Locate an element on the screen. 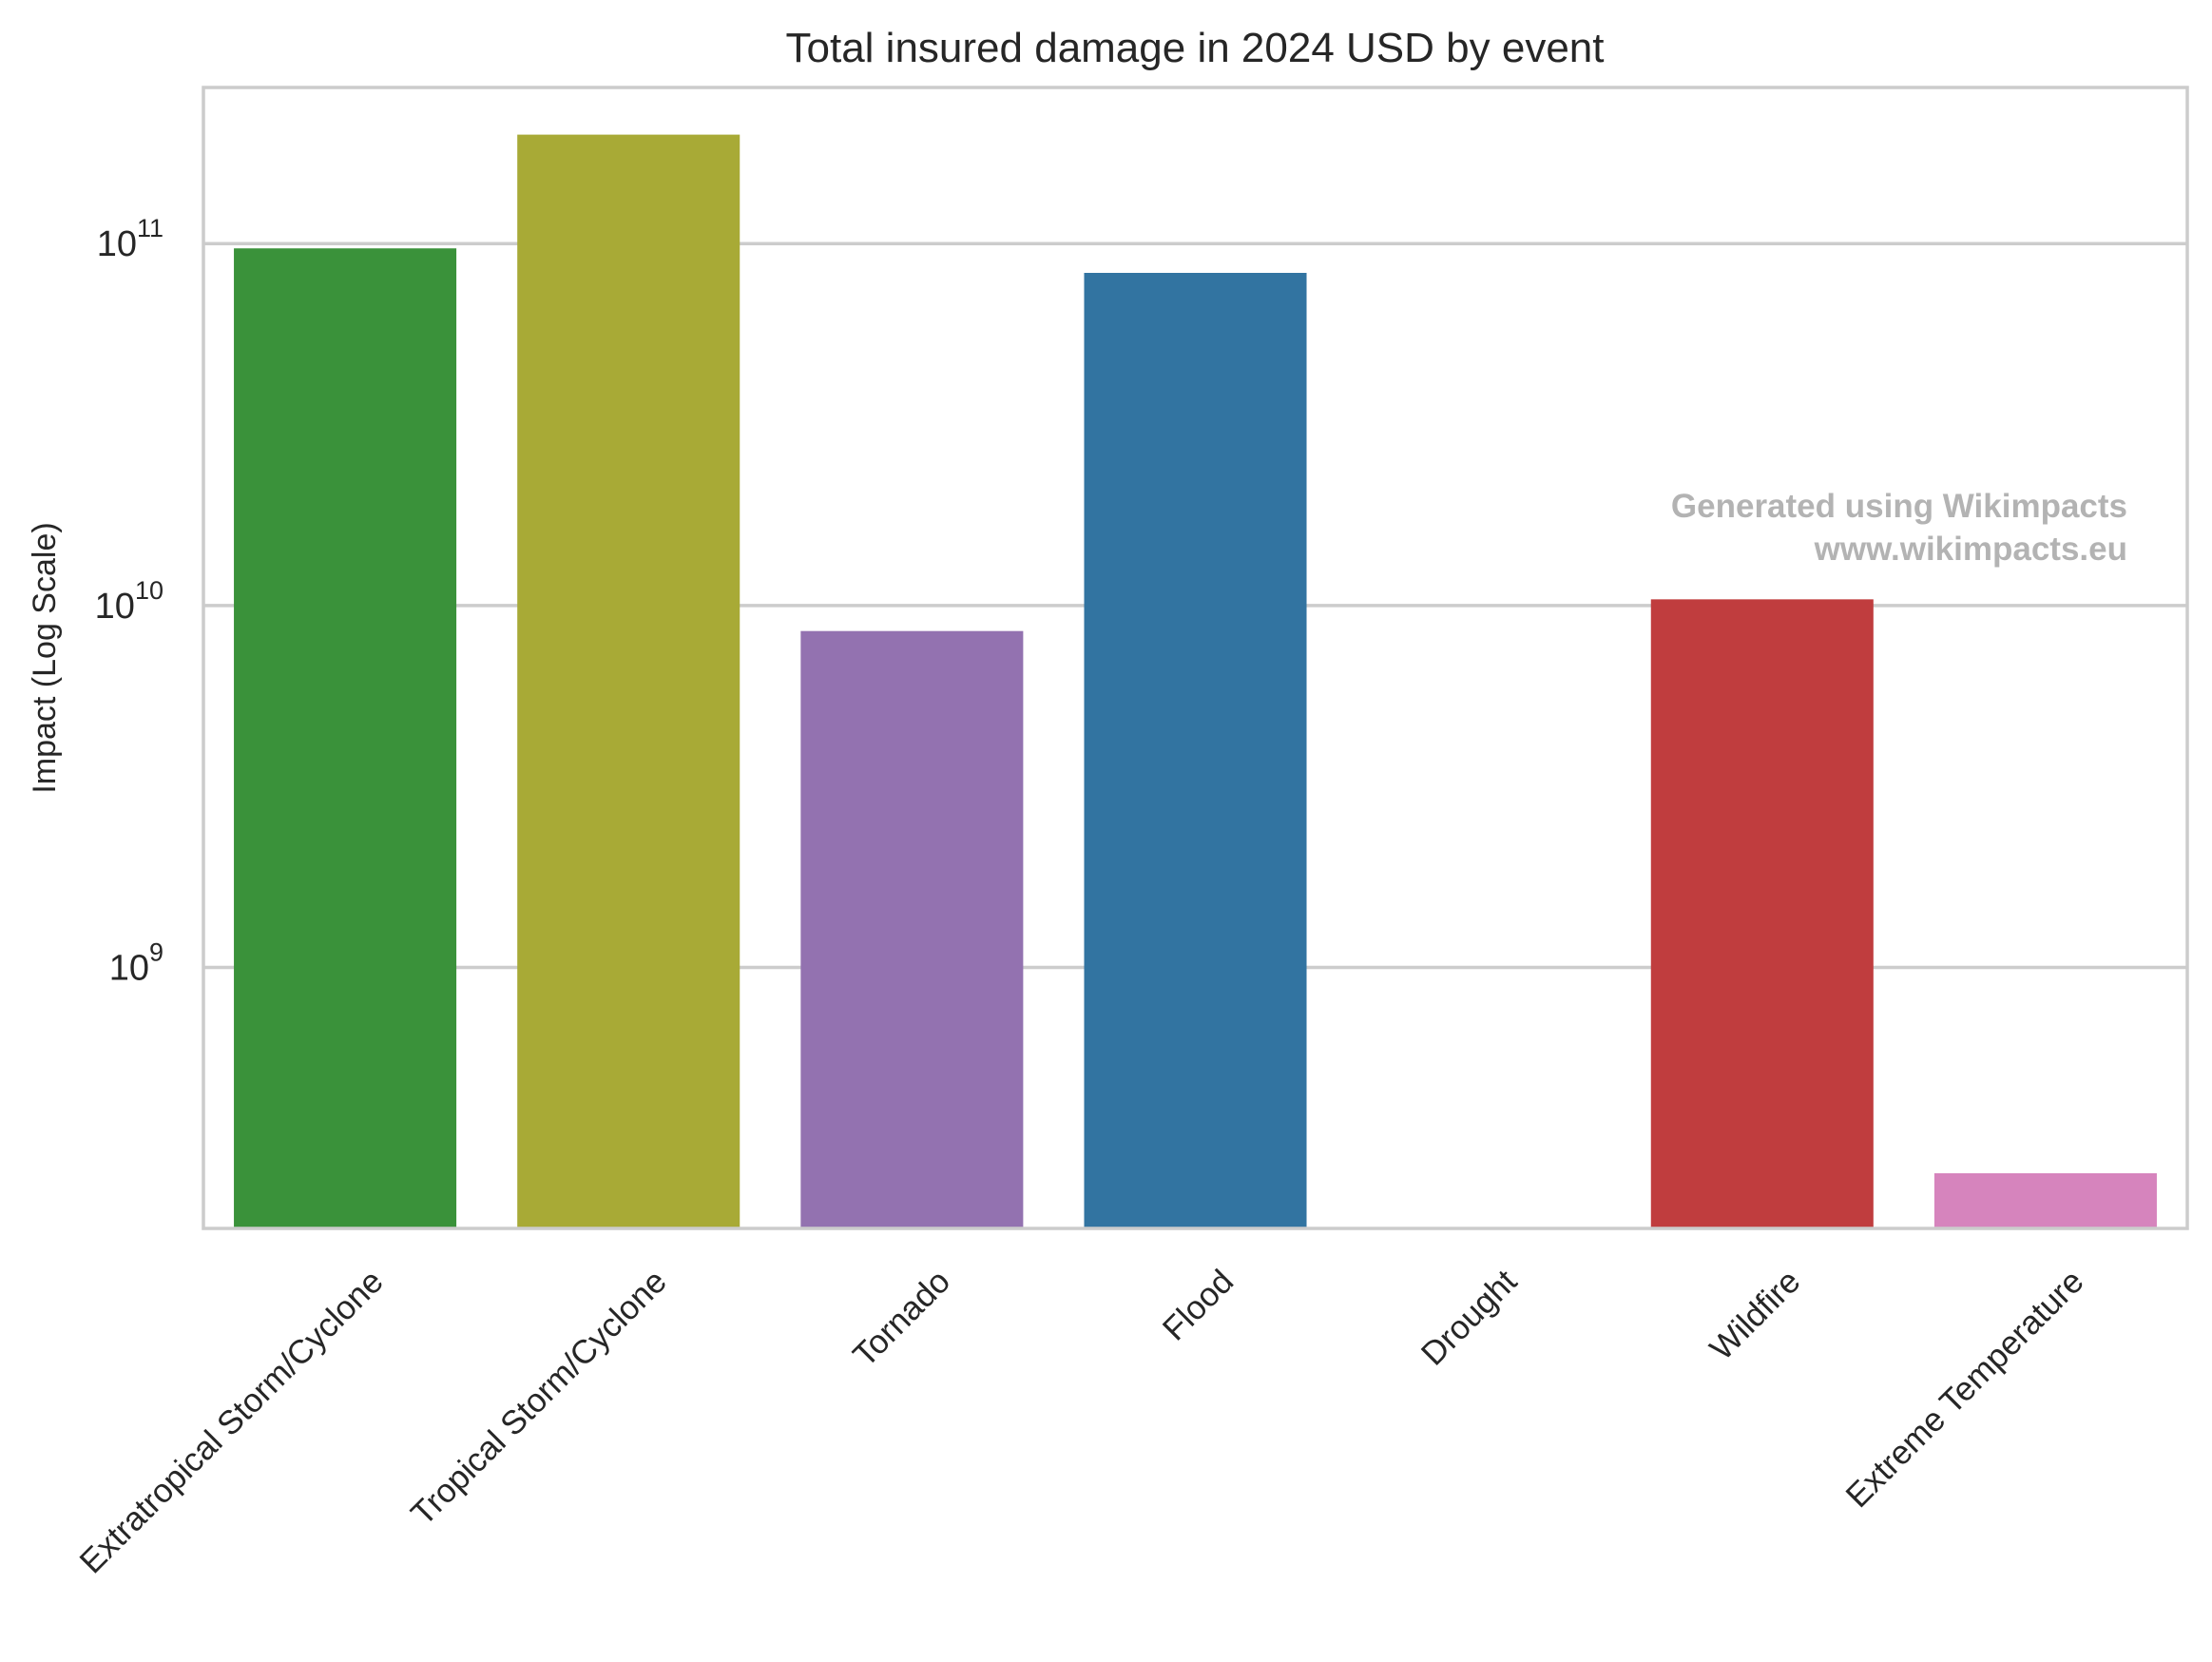 This screenshot has height=1662, width=2212. watermark-line-2: www.wikimpacts.eu is located at coordinates (1970, 549).